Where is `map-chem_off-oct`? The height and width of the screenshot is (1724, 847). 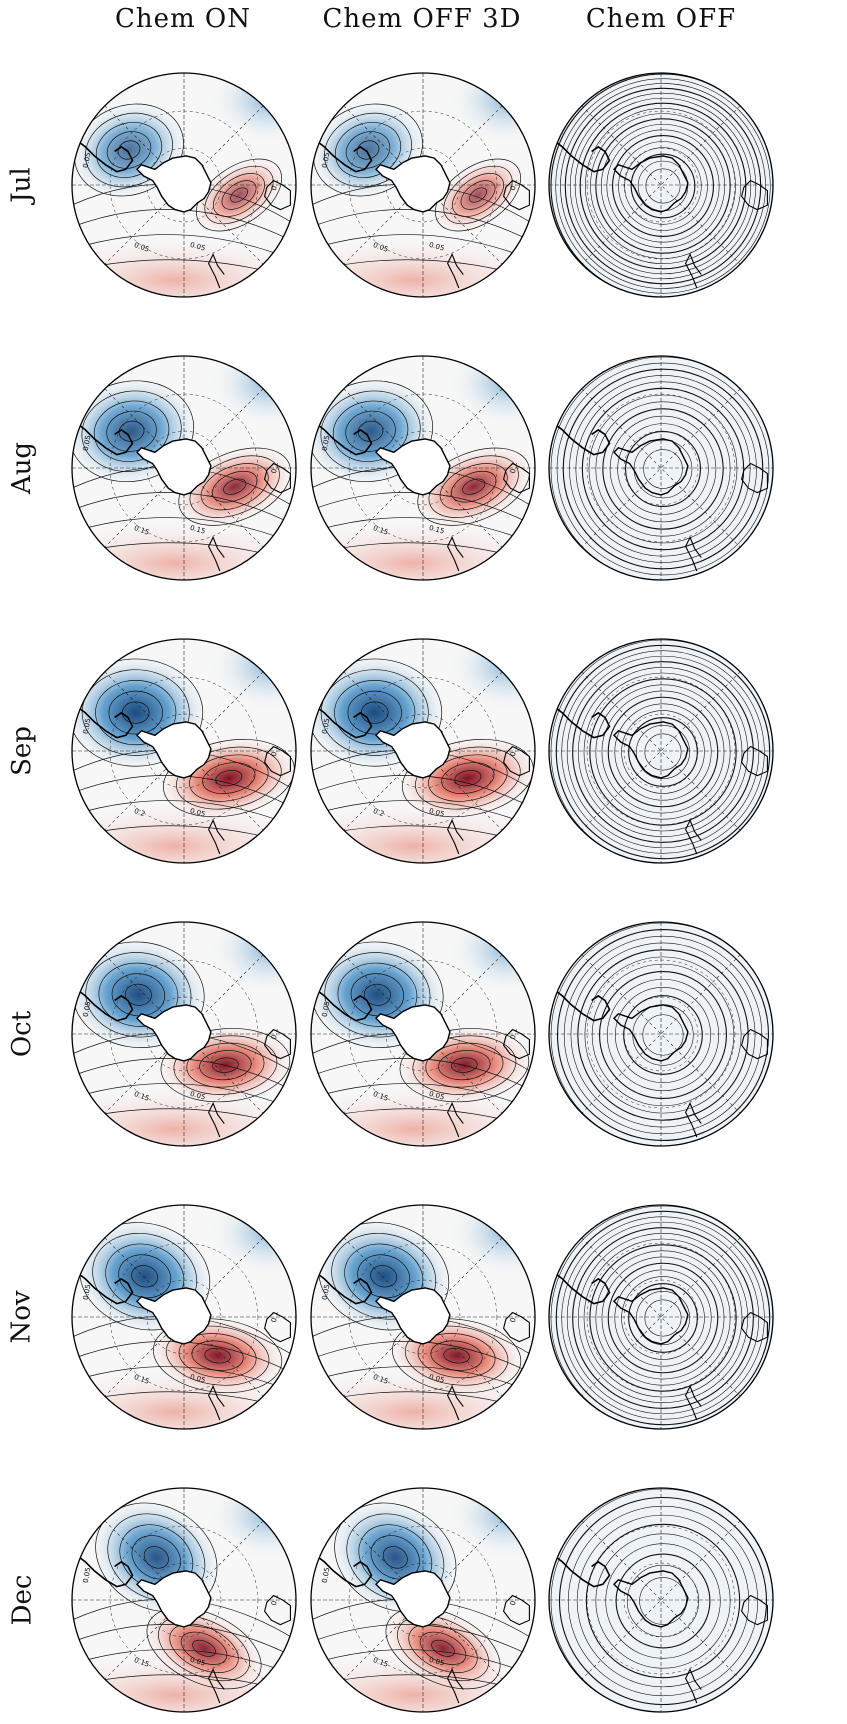 map-chem_off-oct is located at coordinates (661, 1034).